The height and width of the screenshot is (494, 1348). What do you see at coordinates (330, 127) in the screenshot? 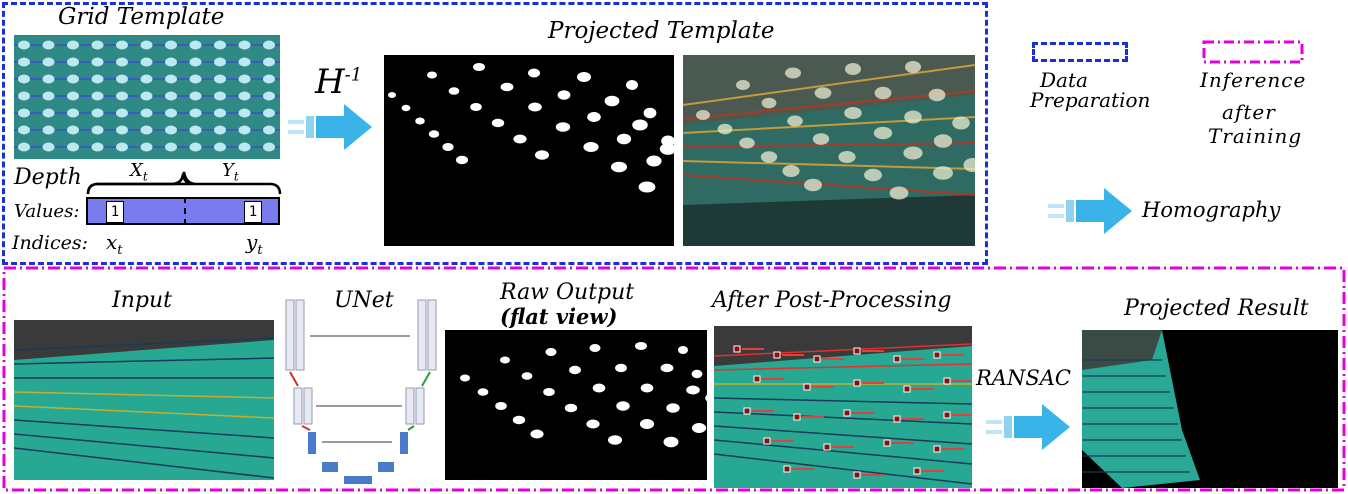
I see `arrow-icon` at bounding box center [330, 127].